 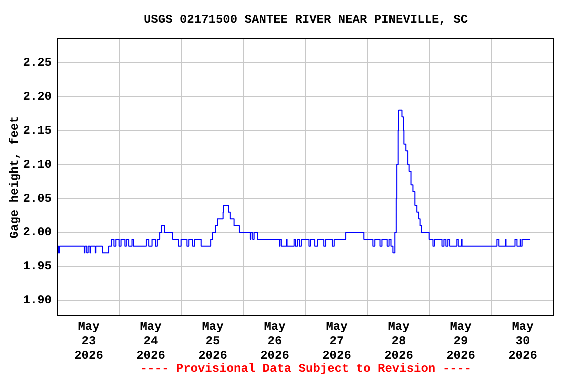 What do you see at coordinates (37, 233) in the screenshot?
I see `y-tick-label: 2.00` at bounding box center [37, 233].